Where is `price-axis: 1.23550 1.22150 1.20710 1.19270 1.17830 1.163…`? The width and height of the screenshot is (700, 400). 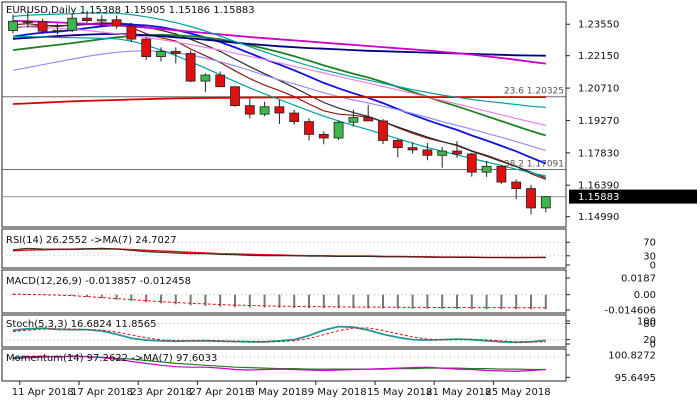 price-axis: 1.23550 1.22150 1.20710 1.19270 1.17830 1.163… is located at coordinates (592, 114).